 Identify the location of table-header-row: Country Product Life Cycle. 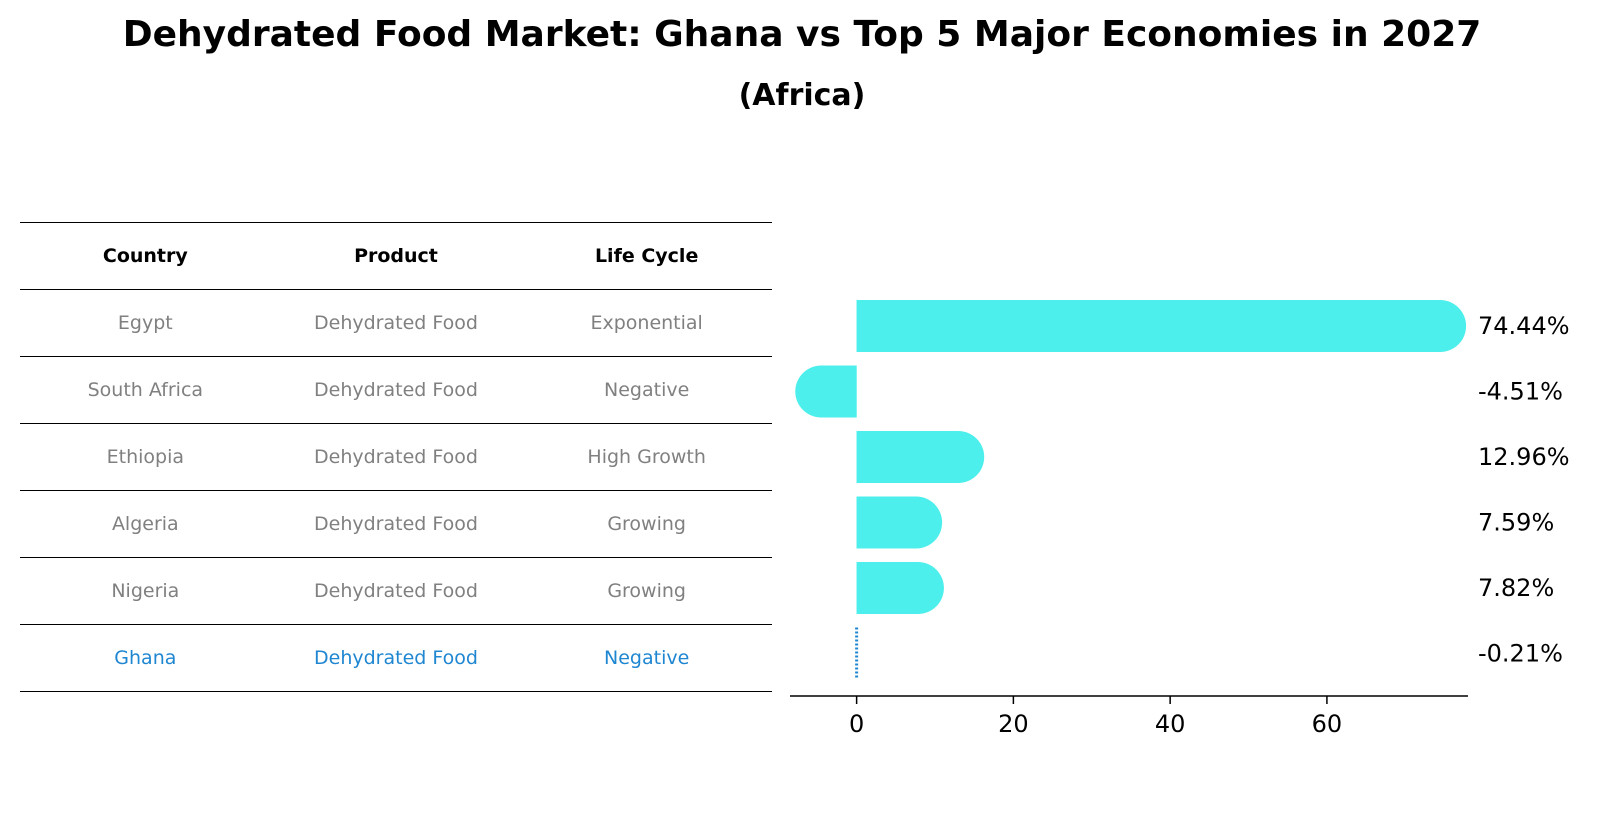
(396, 256).